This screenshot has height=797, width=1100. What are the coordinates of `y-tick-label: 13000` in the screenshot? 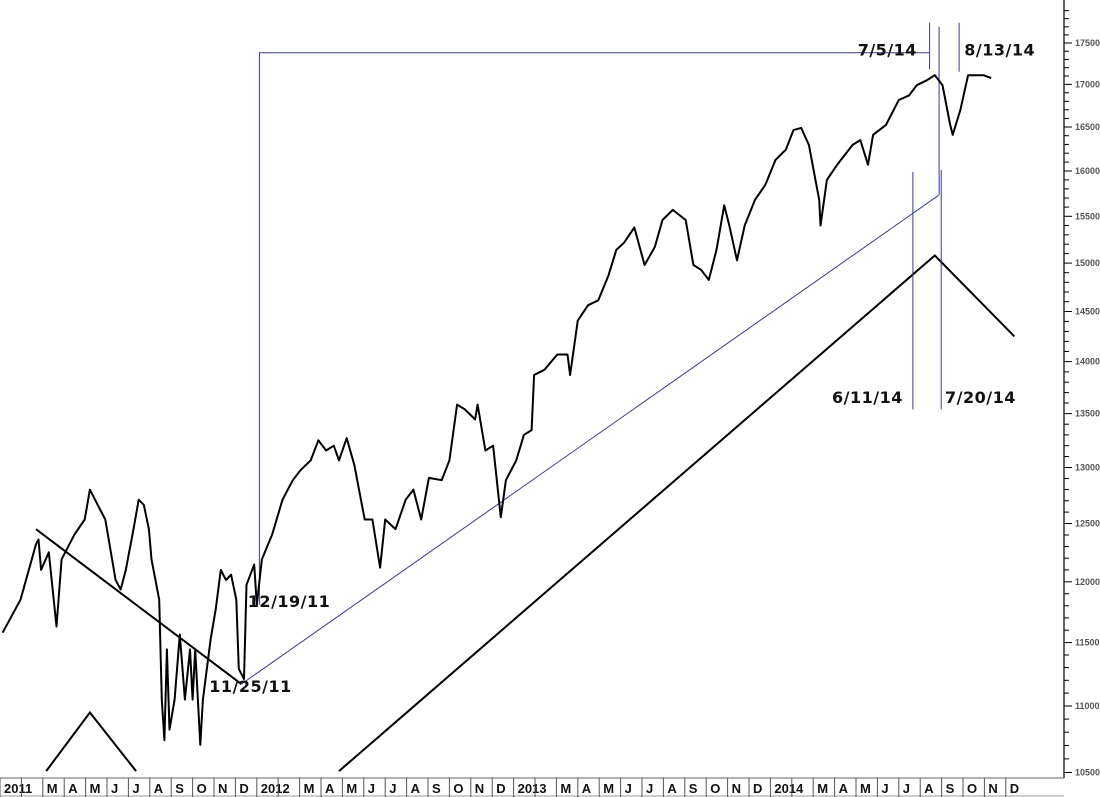 It's located at (1087, 468).